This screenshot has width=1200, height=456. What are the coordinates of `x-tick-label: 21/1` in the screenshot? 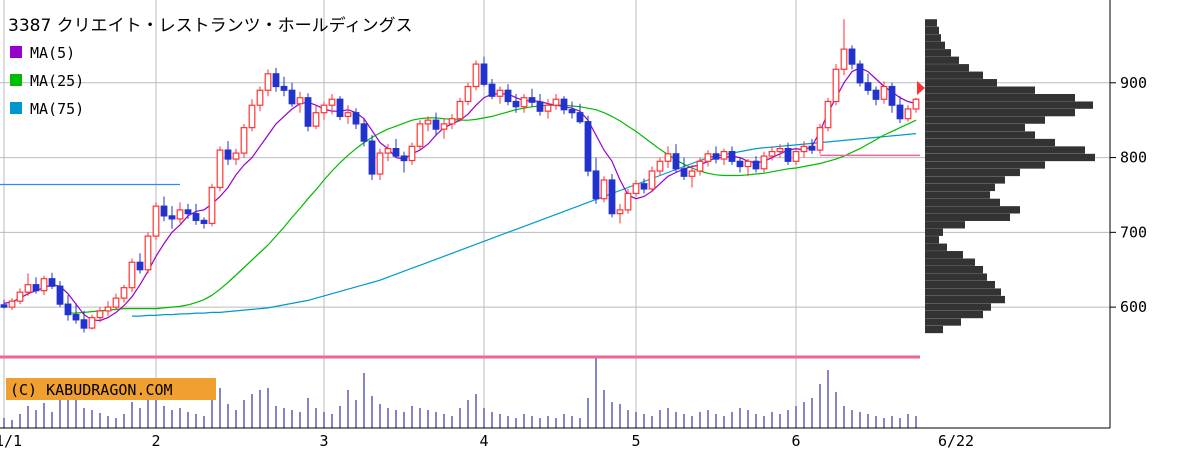 It's located at (11, 441).